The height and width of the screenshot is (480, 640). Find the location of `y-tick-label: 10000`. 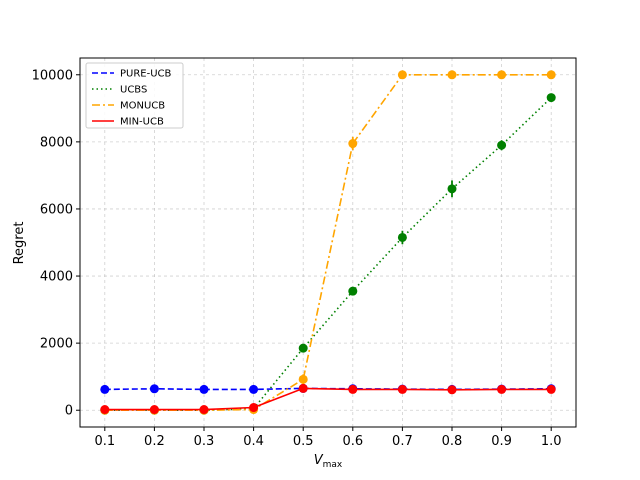

y-tick-label: 10000 is located at coordinates (52, 75).